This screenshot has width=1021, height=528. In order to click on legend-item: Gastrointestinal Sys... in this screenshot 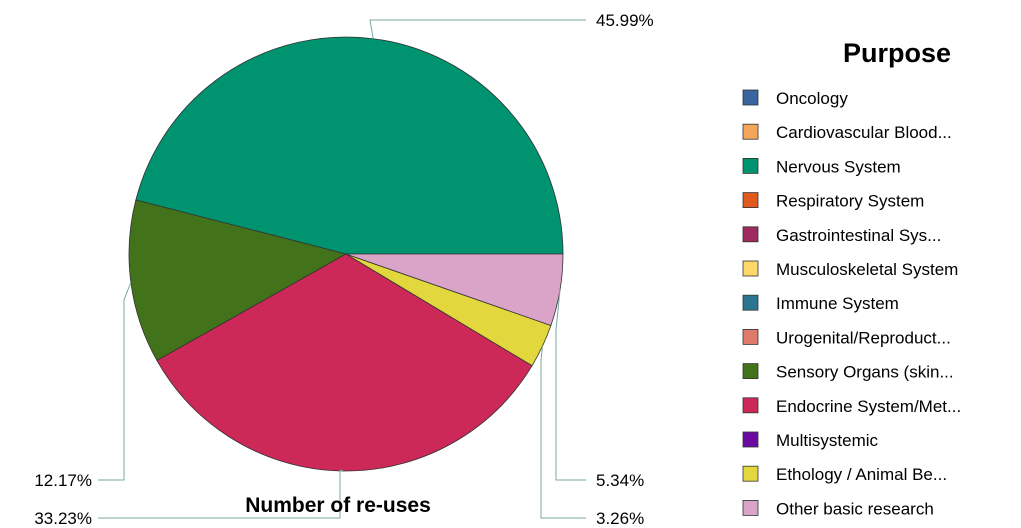, I will do `click(841, 235)`.